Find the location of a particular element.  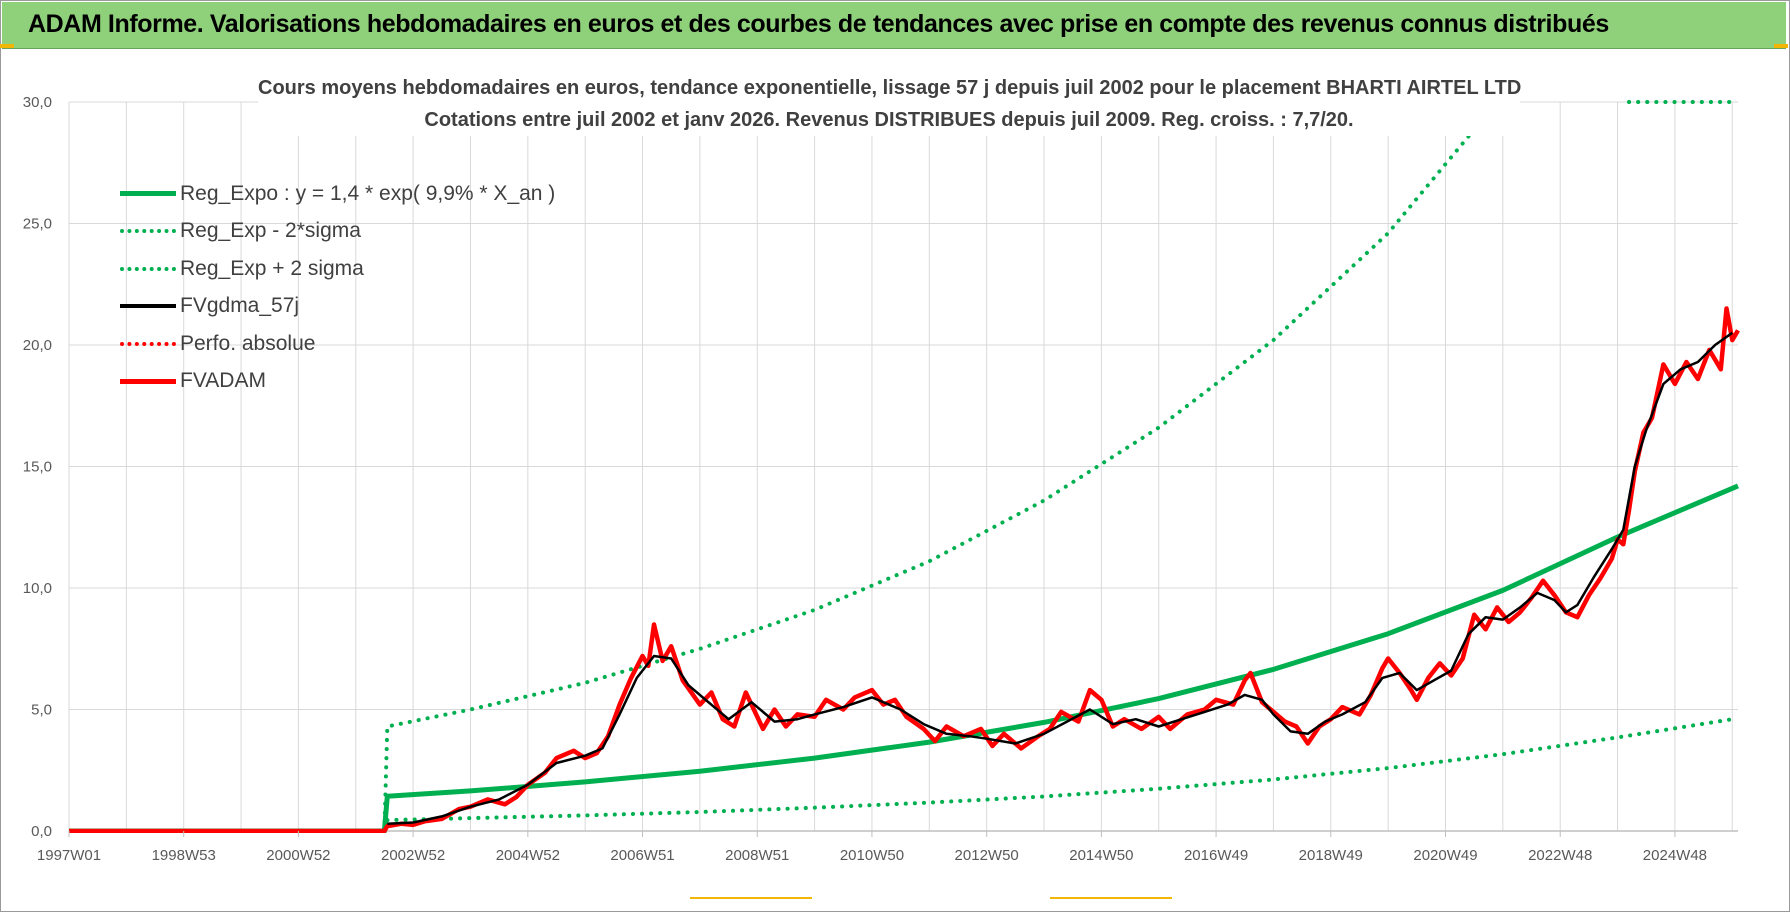

y-tick-label: 0,0 is located at coordinates (41, 831).